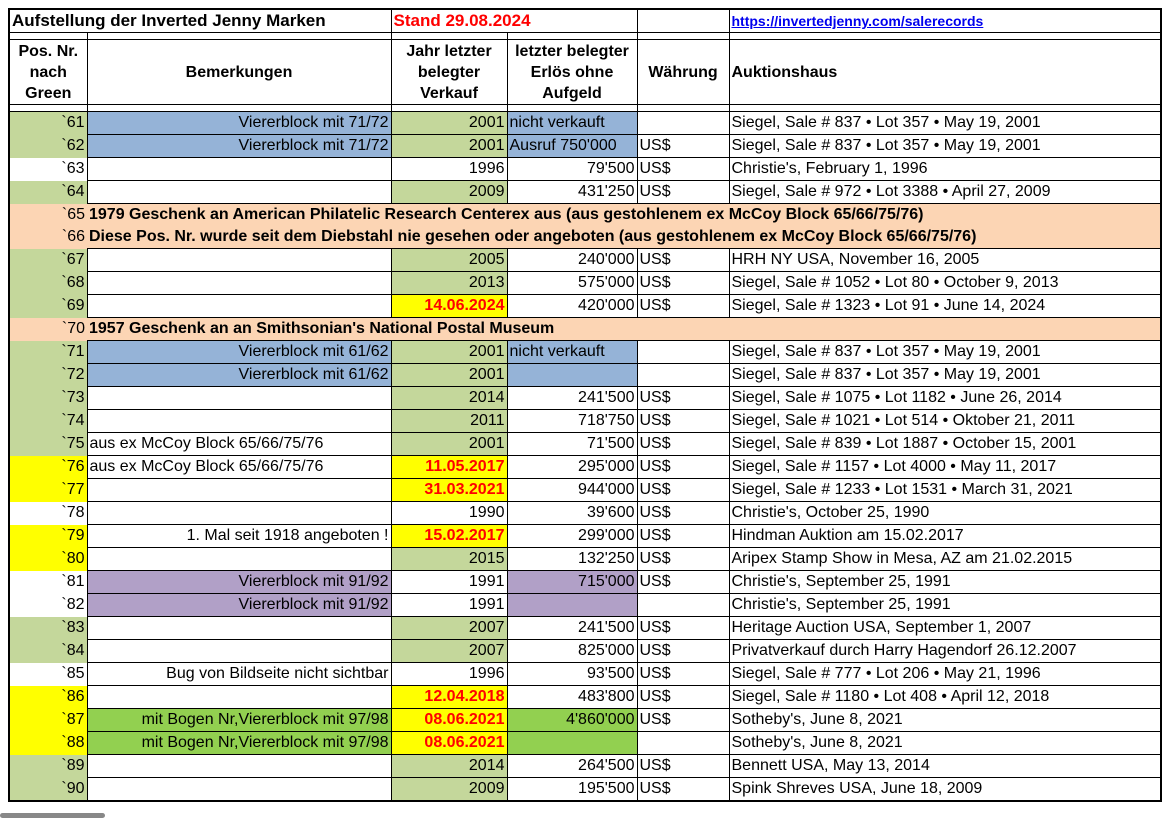 The height and width of the screenshot is (818, 1169). I want to click on year-cell: 11.05.2017, so click(449, 467).